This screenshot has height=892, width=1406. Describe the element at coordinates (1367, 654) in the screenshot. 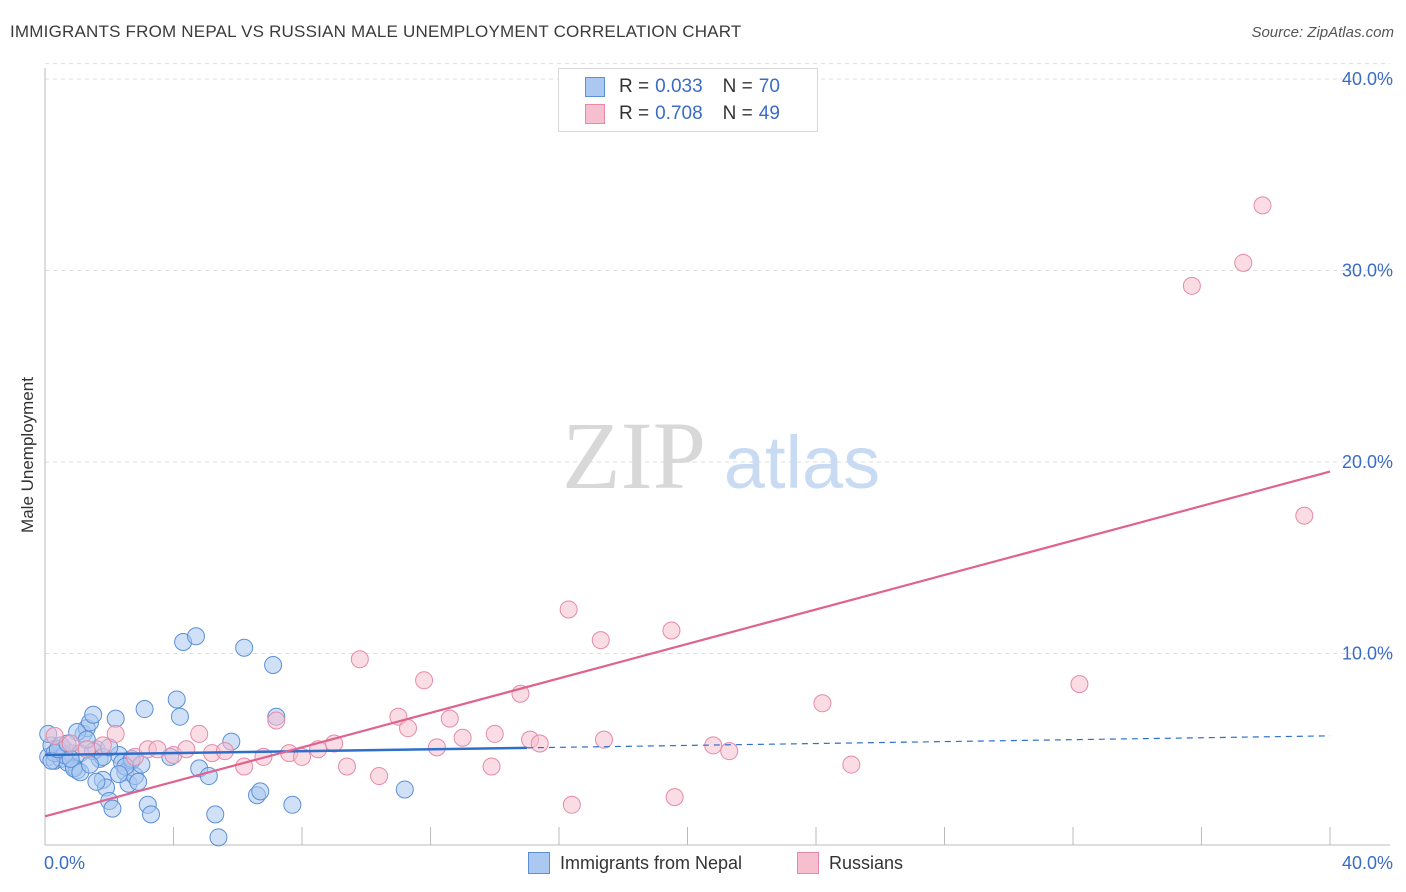

I see `y-tick-label-0: 10.0%` at that location.